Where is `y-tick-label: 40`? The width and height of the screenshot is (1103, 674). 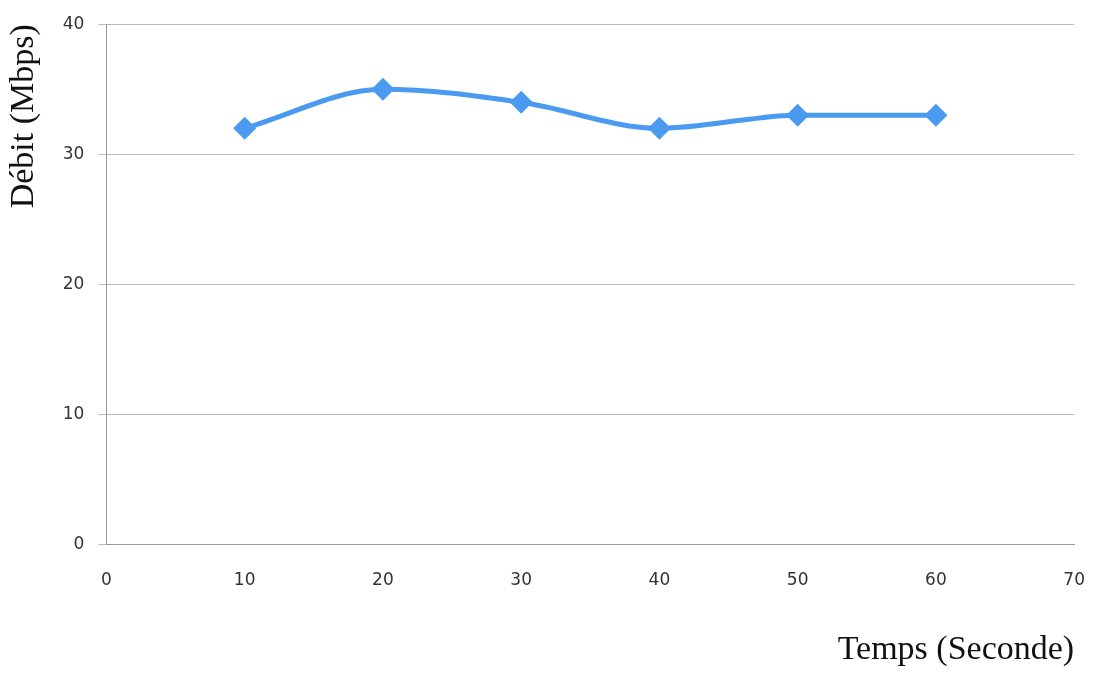 y-tick-label: 40 is located at coordinates (73, 22).